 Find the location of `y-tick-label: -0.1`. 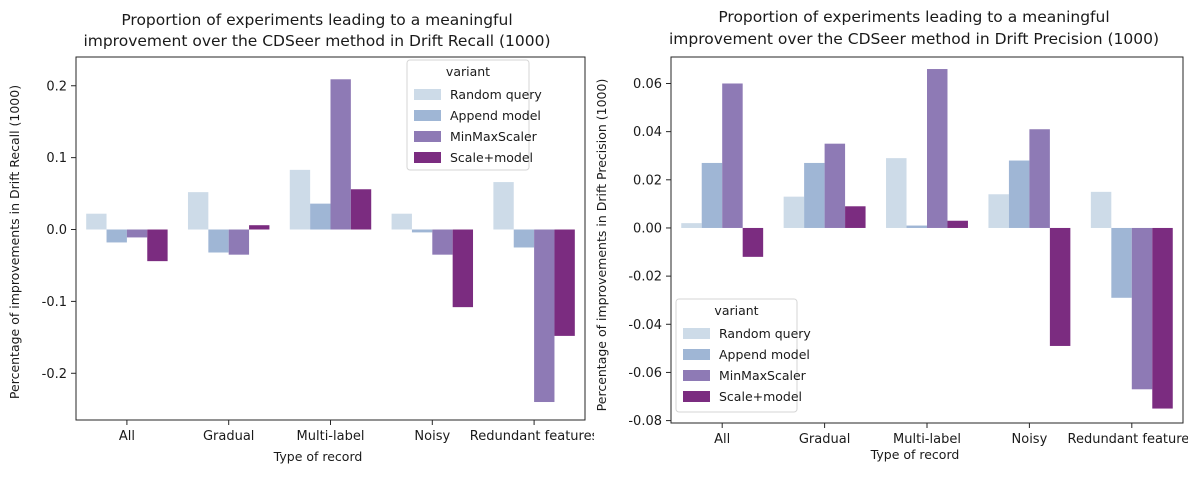

y-tick-label: -0.1 is located at coordinates (54, 302).